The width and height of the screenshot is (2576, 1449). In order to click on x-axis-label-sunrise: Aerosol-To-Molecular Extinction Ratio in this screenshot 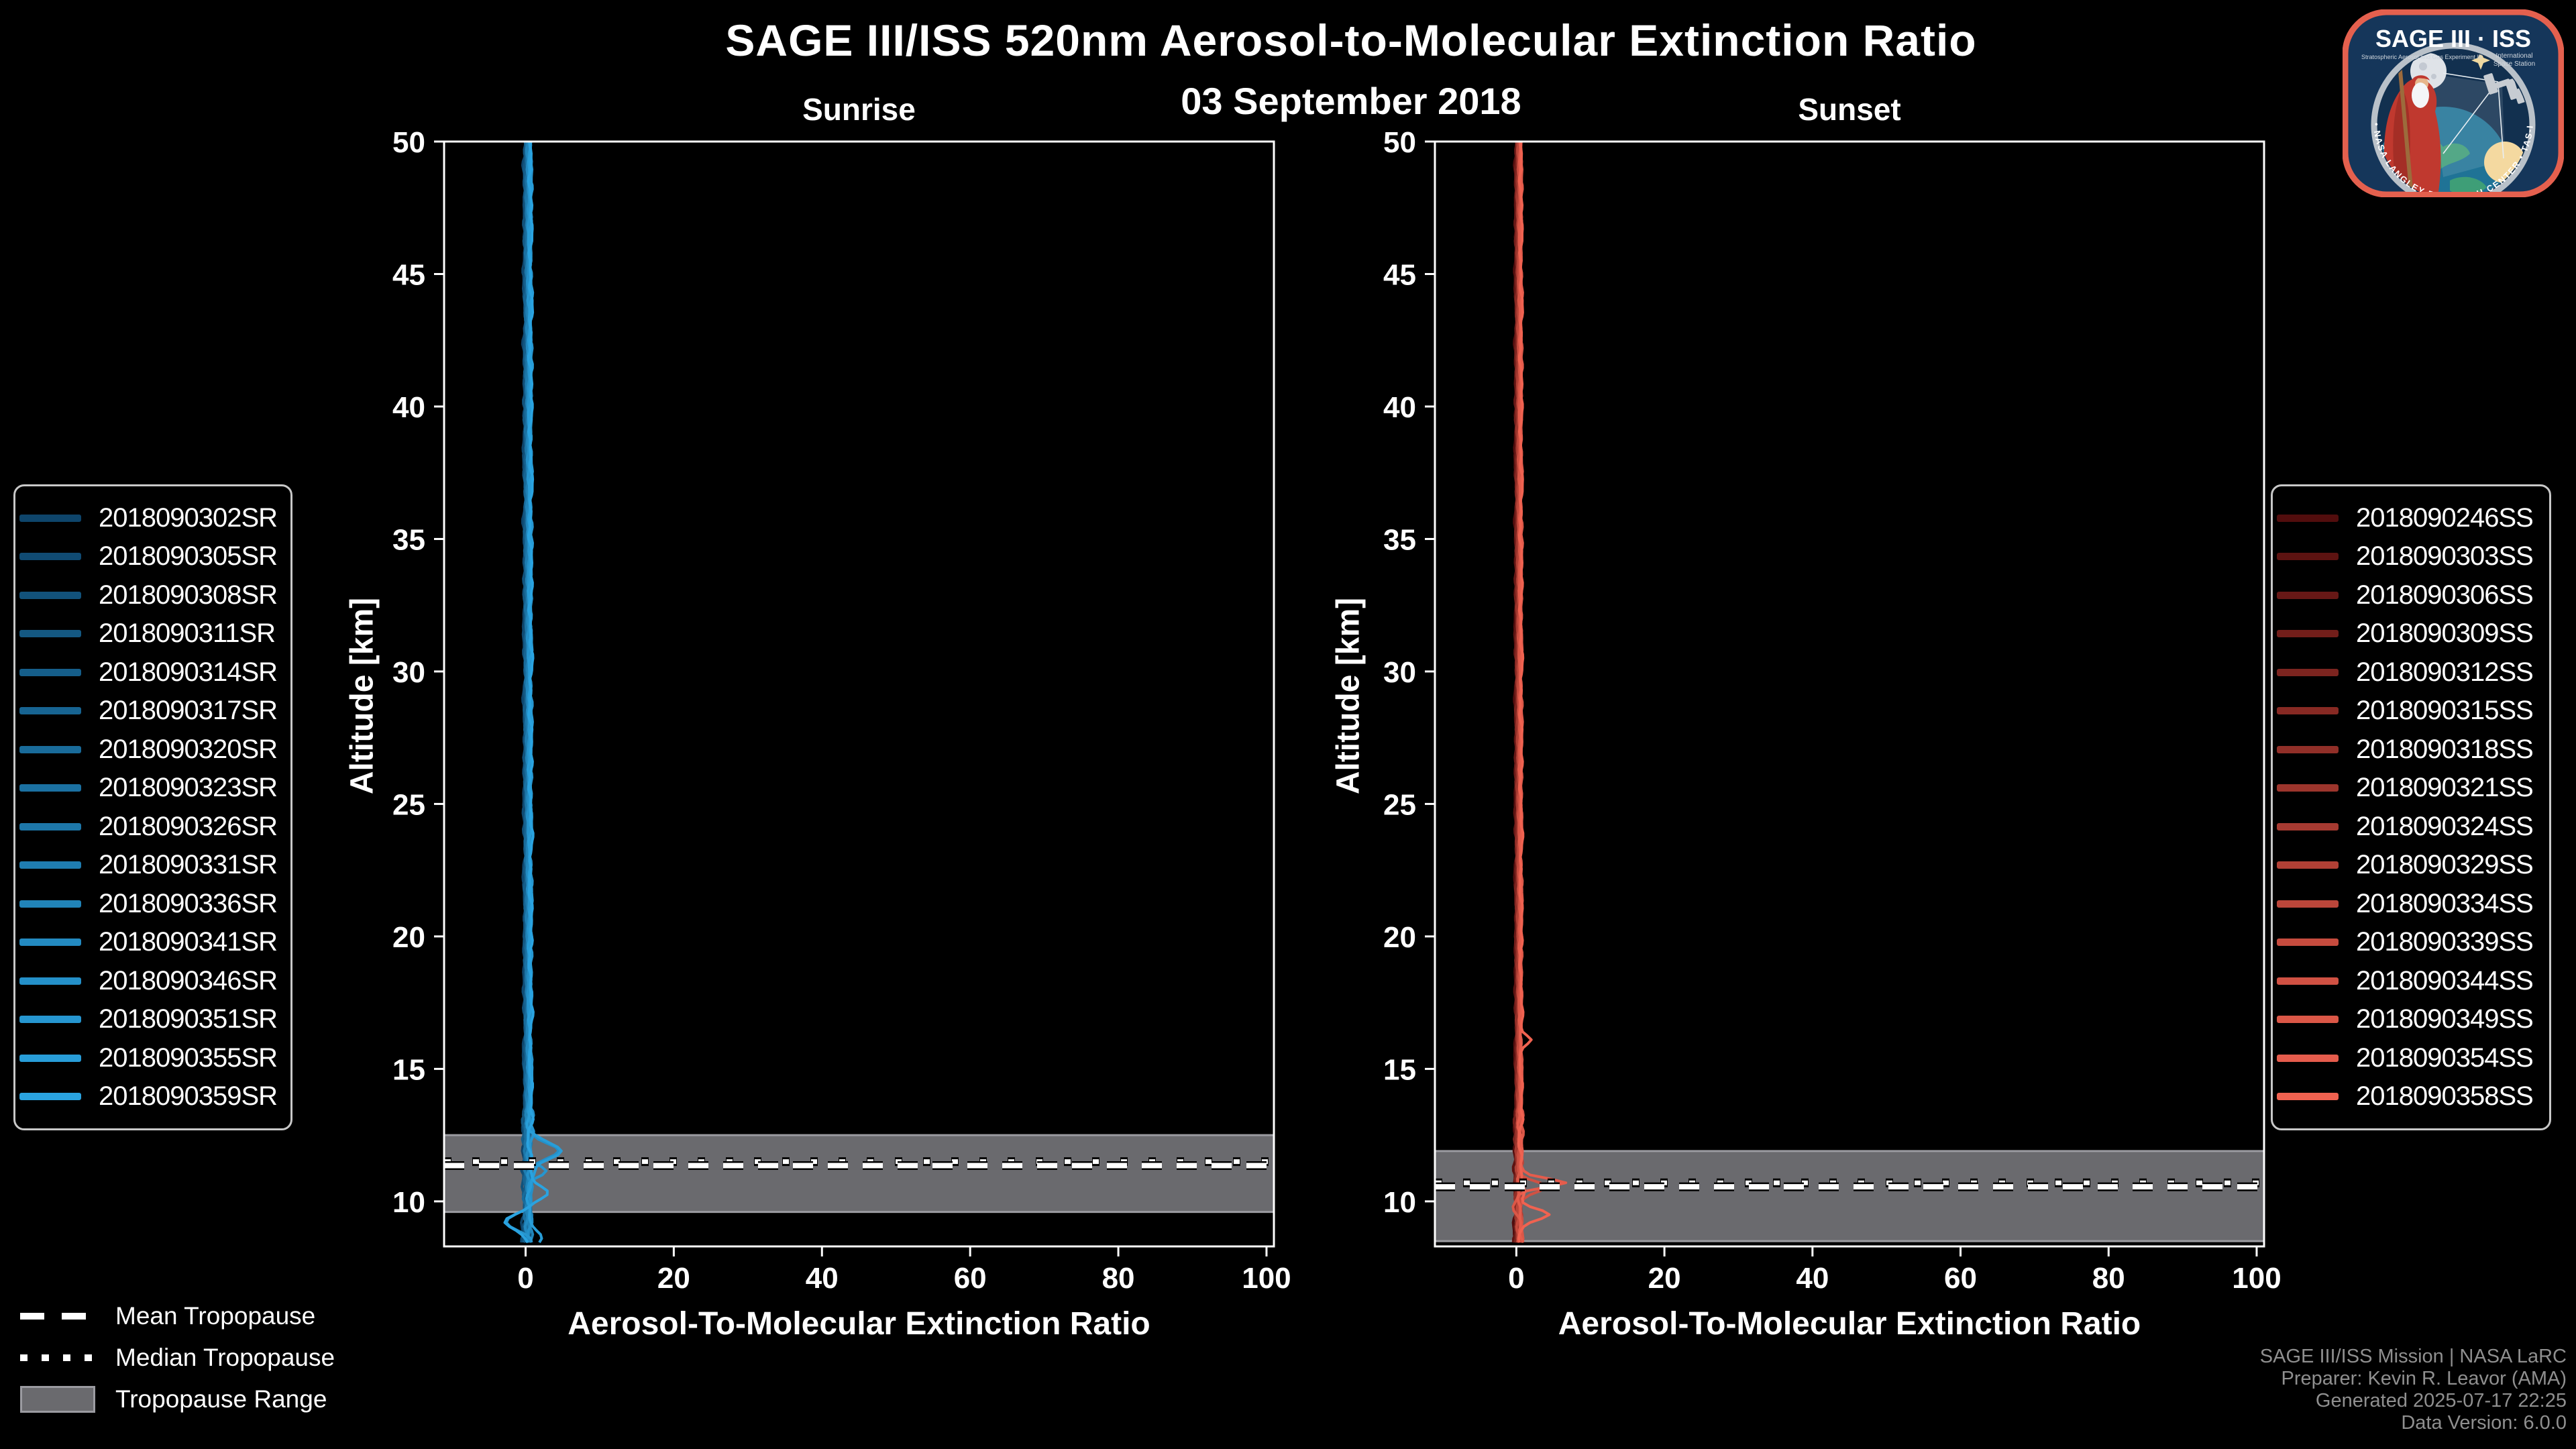, I will do `click(859, 1324)`.